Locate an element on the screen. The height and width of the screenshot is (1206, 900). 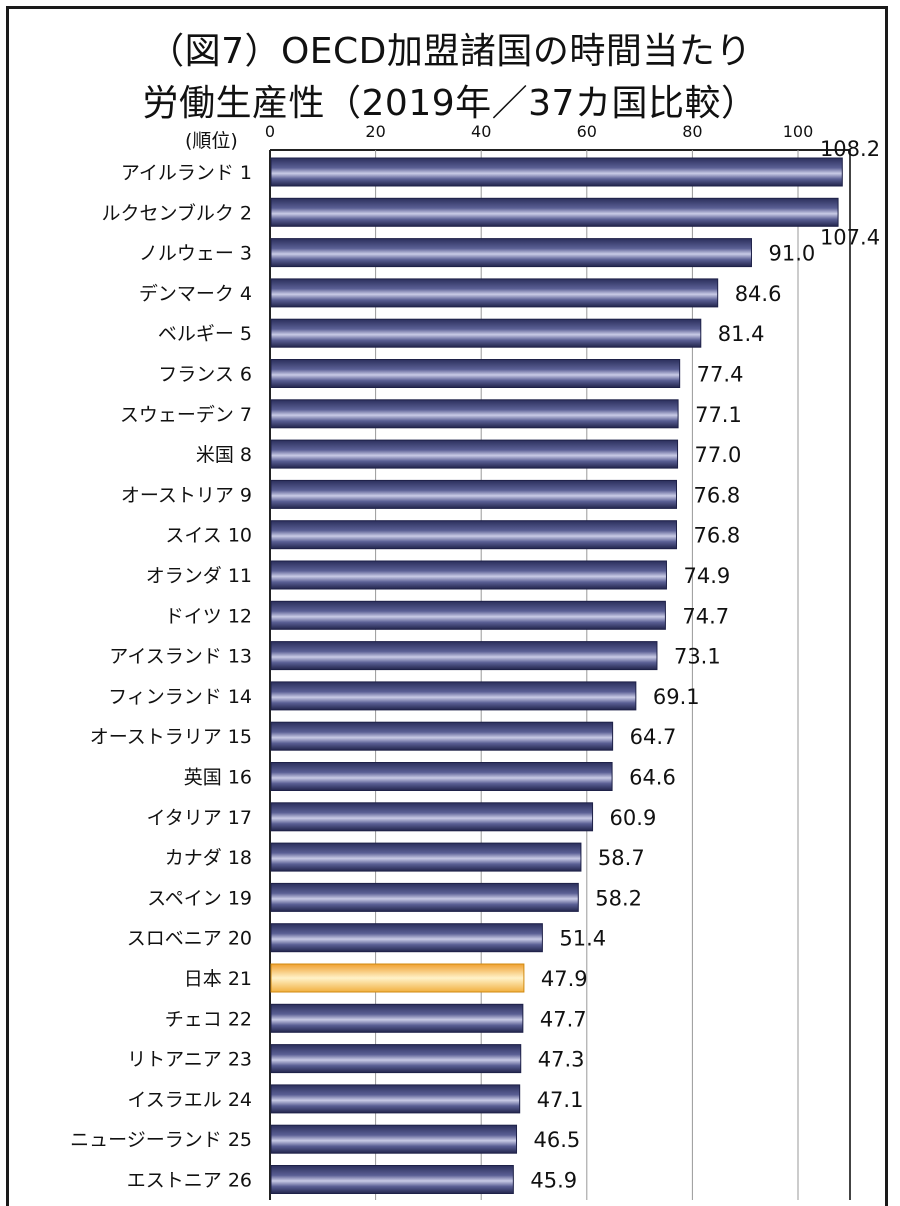
value-label: 91.0 is located at coordinates (791, 254).